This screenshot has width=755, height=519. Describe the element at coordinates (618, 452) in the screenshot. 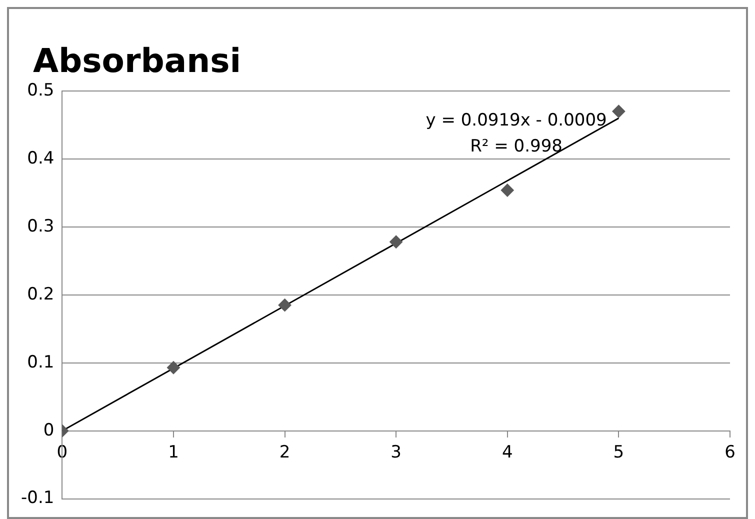

I see `x-tick-label: 5` at that location.